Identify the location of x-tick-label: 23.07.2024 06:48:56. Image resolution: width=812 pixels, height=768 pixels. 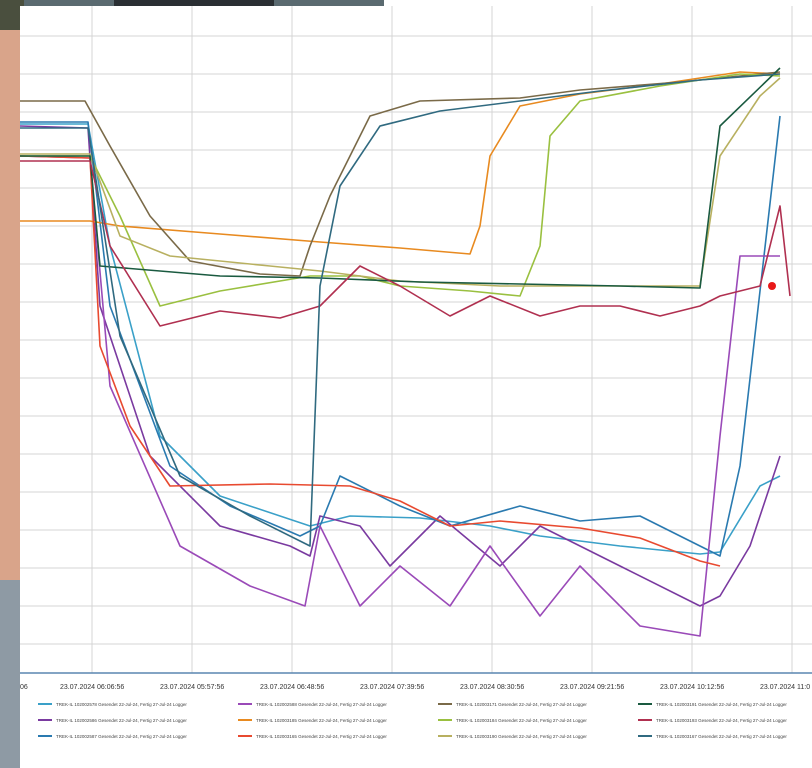
(292, 687).